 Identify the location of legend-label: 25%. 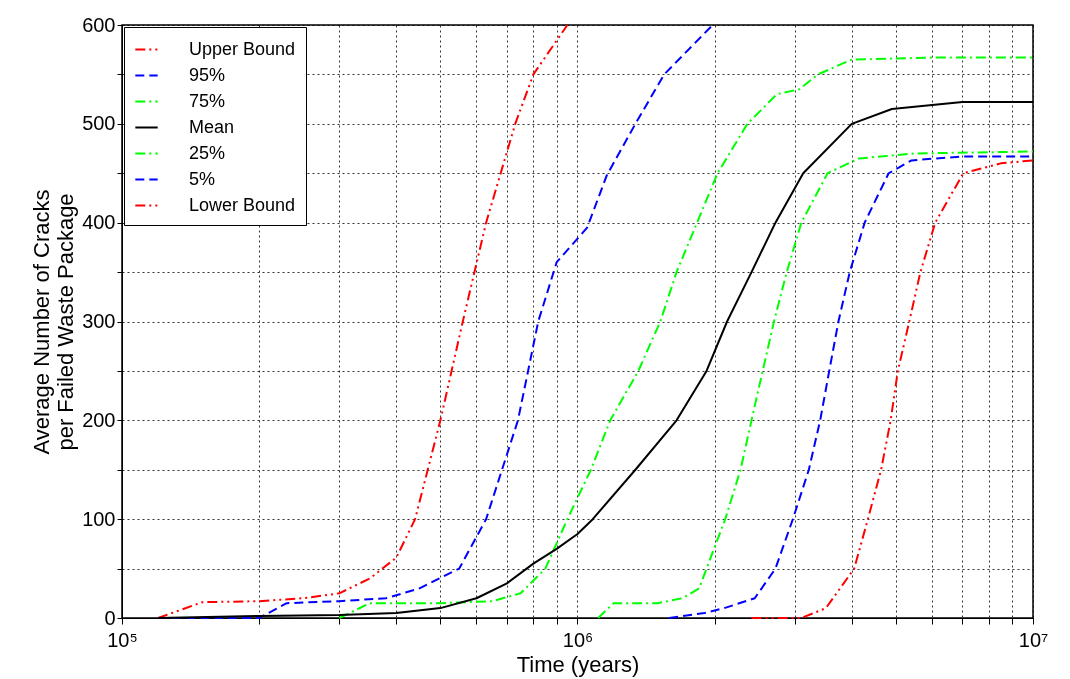
(207, 152).